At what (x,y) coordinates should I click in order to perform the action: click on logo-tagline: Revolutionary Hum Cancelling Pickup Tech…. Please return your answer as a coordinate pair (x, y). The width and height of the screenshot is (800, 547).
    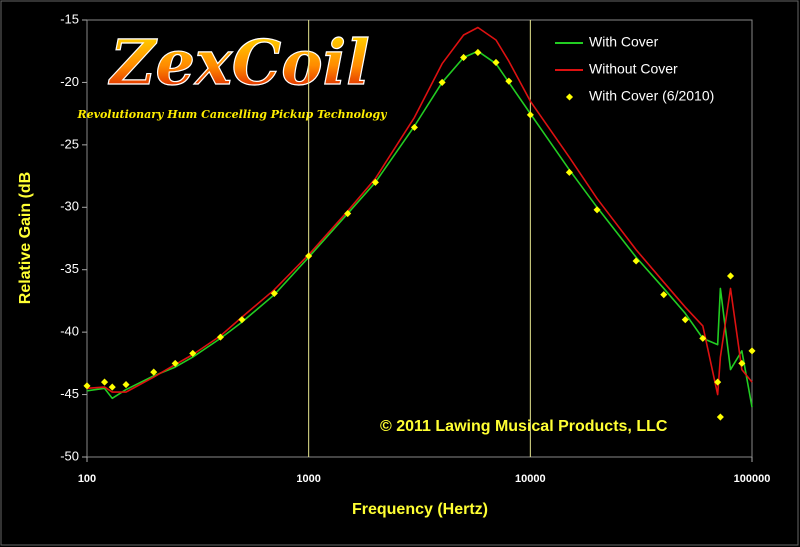
    Looking at the image, I should click on (232, 114).